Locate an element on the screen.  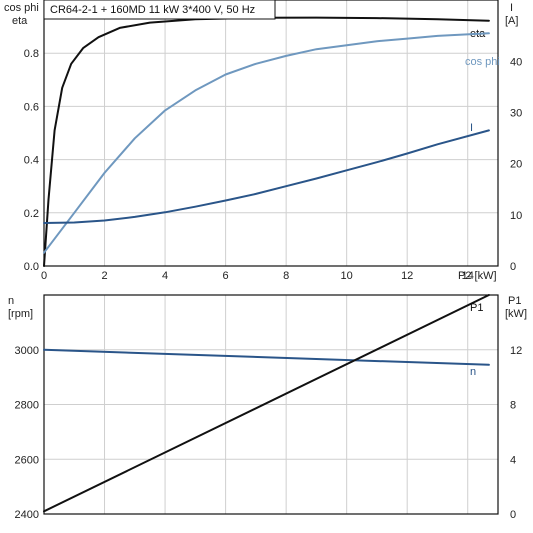
series-label-current: I is located at coordinates (471, 128).